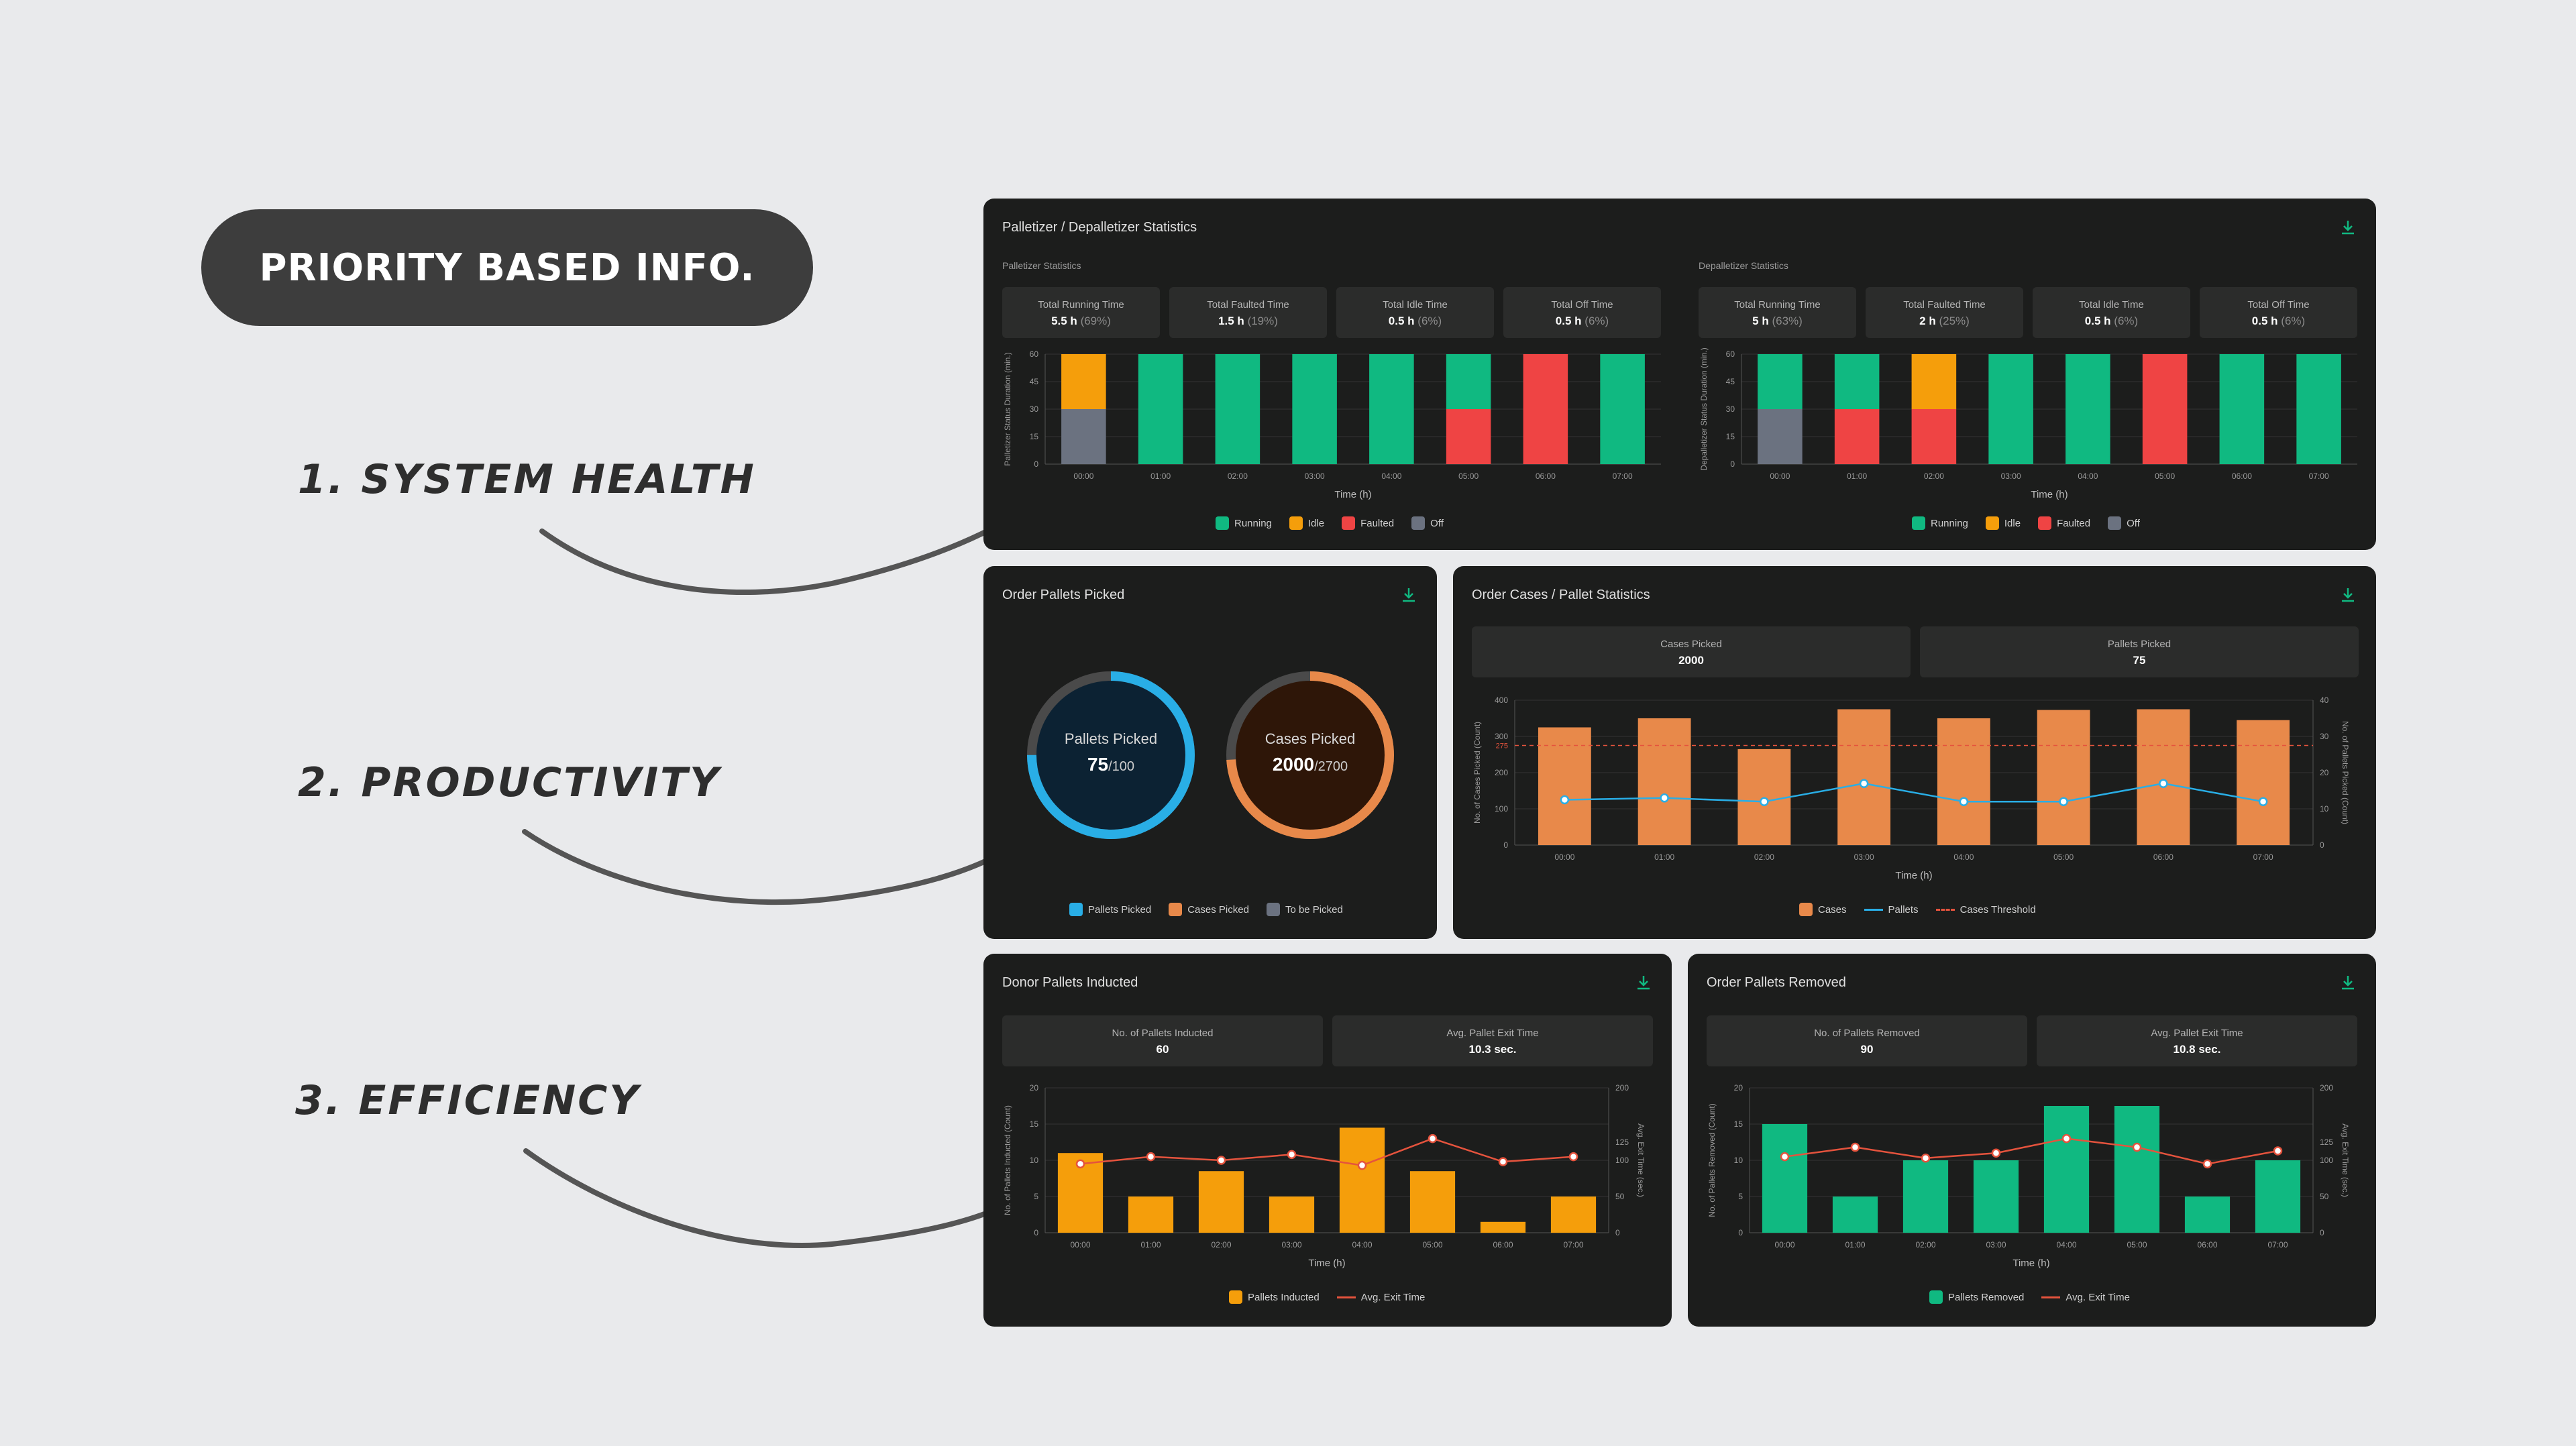 This screenshot has width=2576, height=1446. I want to click on y2-tick-label: 100, so click(1622, 1160).